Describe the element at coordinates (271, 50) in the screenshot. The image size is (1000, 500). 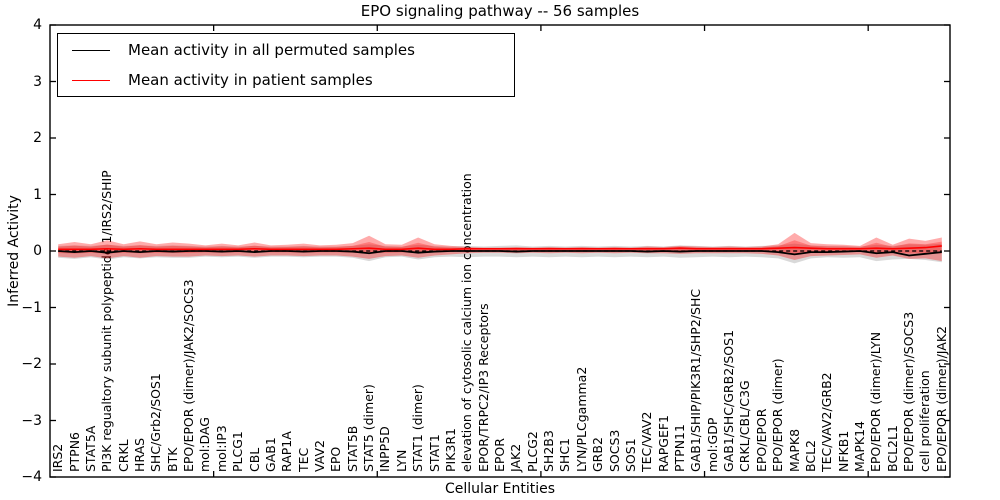
I see `legend-label-permuted: Mean activity in all permuted samples` at that location.